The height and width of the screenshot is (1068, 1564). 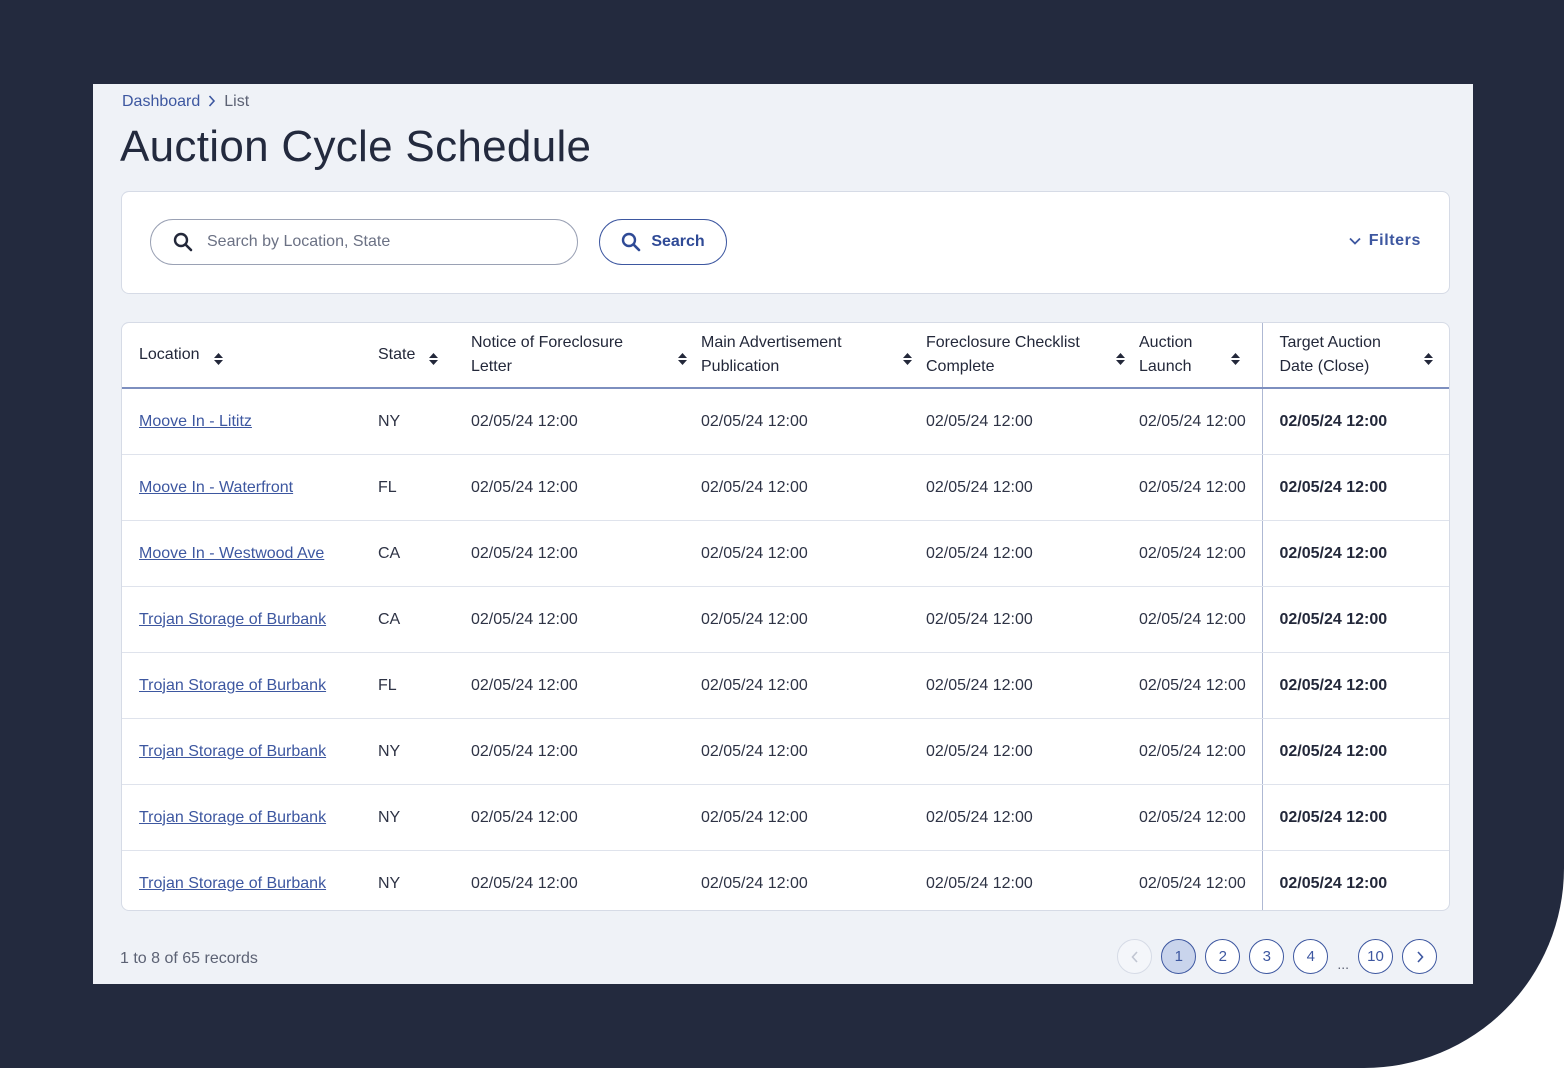 I want to click on chevron-left-icon, so click(x=1134, y=956).